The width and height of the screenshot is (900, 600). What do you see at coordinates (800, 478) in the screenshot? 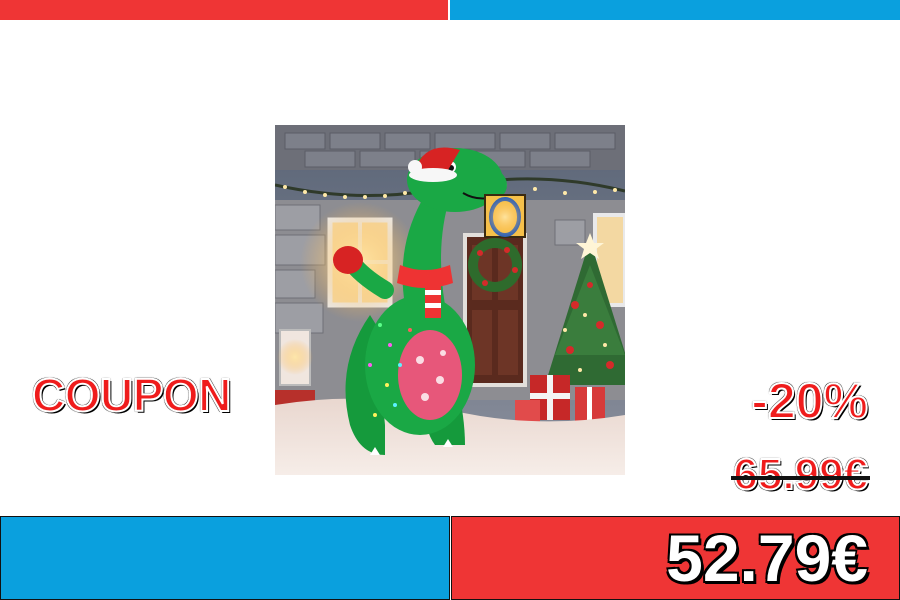
I see `strikethrough-line` at bounding box center [800, 478].